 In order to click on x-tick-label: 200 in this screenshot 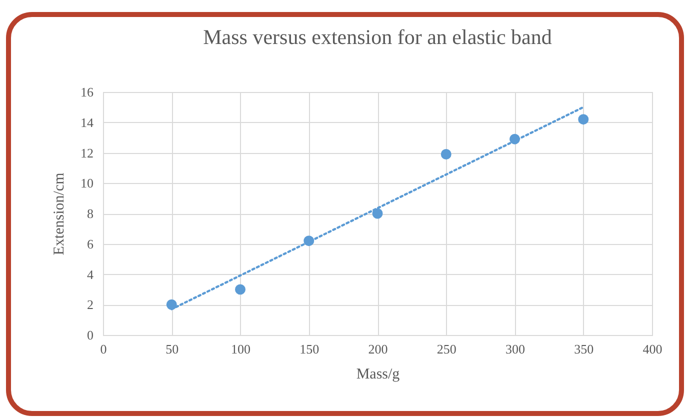, I will do `click(378, 349)`.